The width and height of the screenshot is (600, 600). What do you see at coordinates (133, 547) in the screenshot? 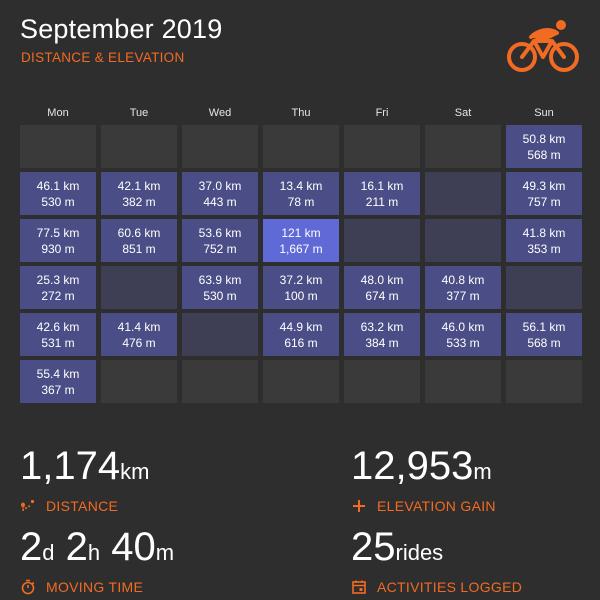
I see `moving-time-minutes: 40` at bounding box center [133, 547].